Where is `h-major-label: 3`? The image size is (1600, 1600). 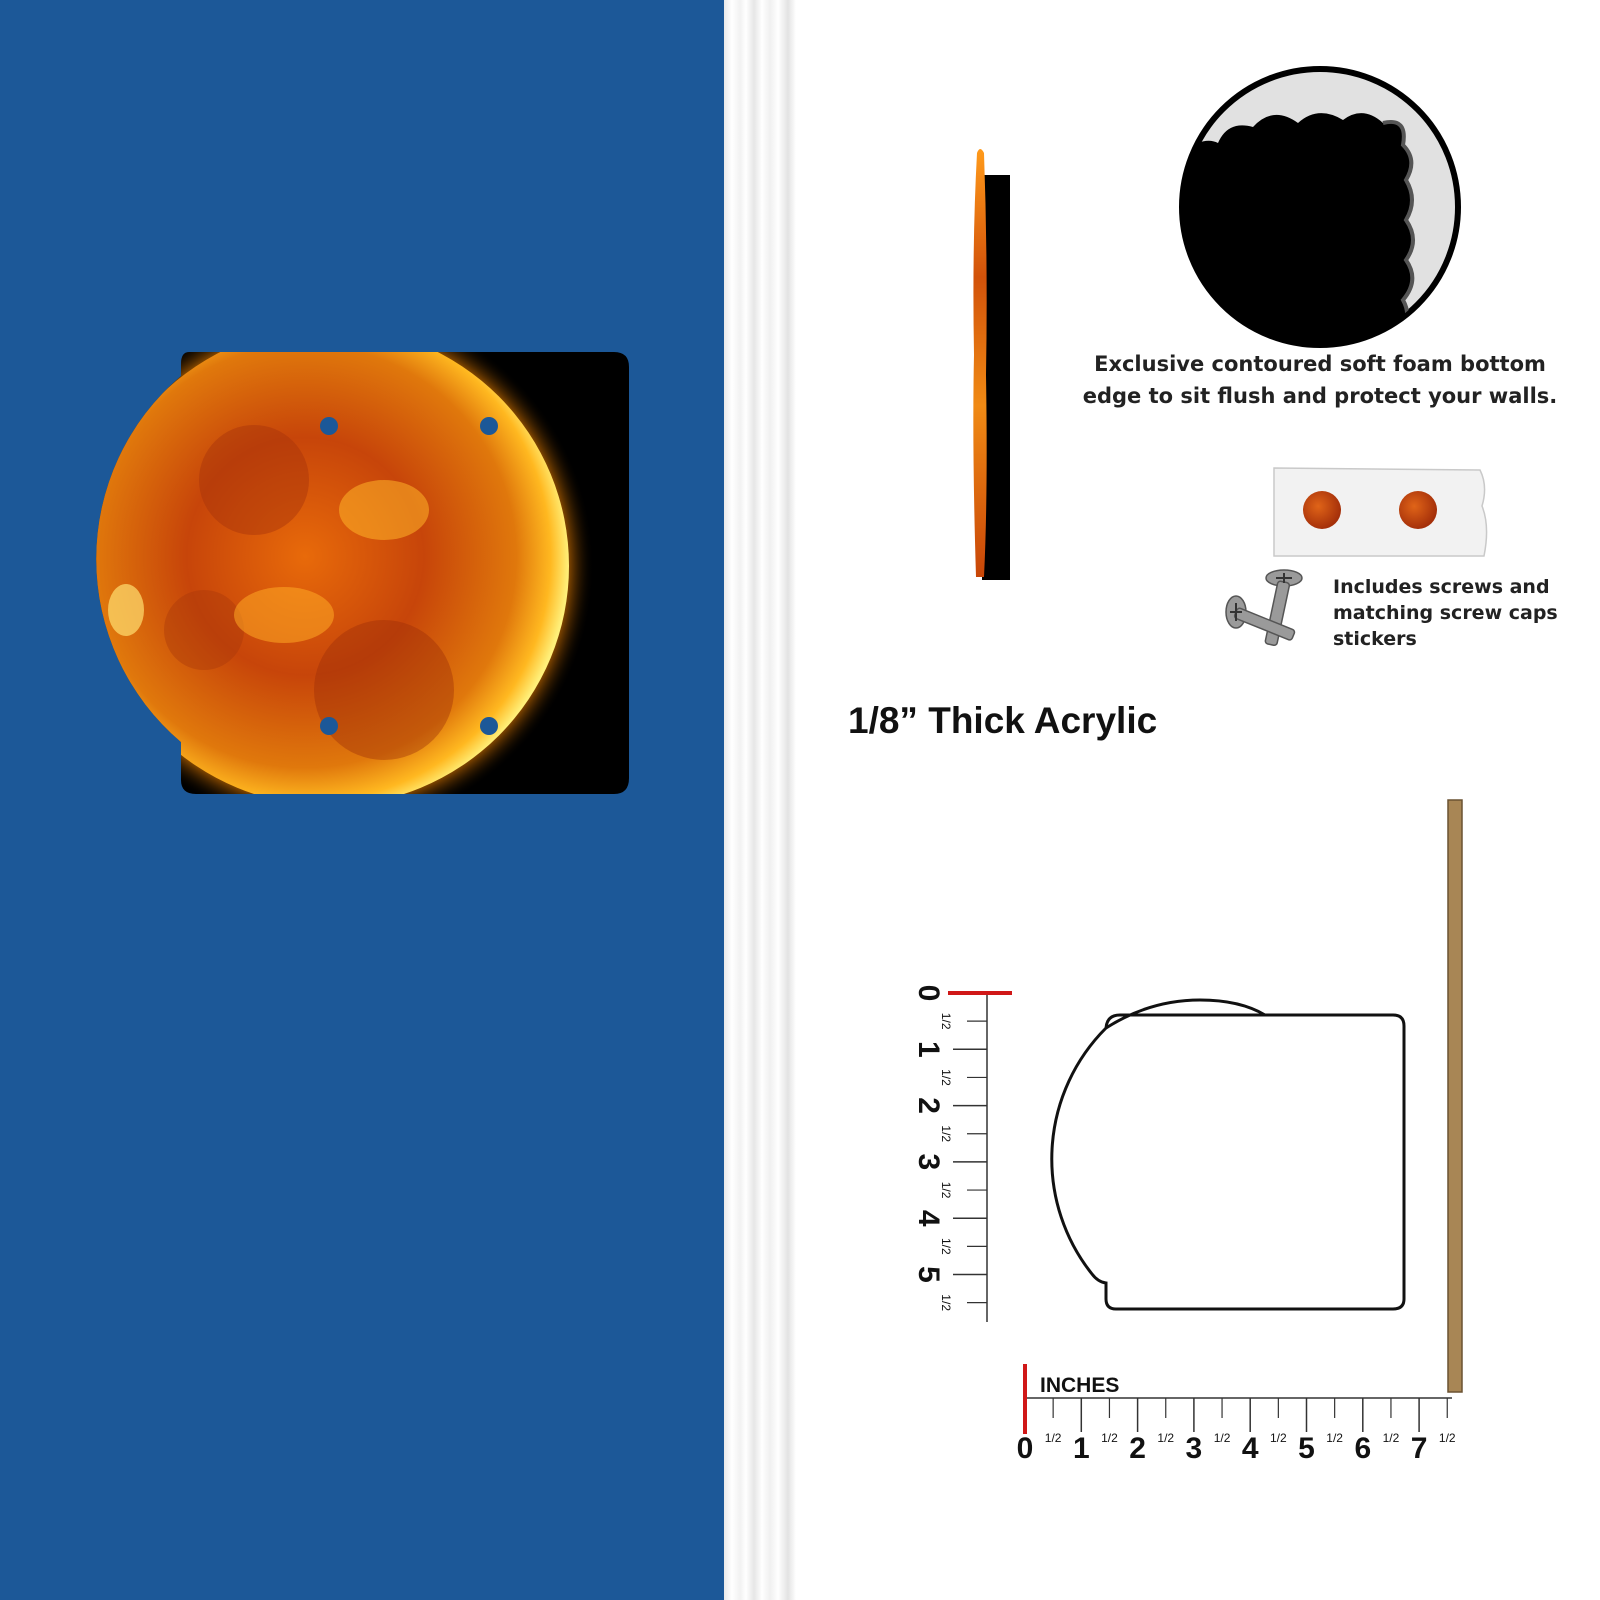 h-major-label: 3 is located at coordinates (1194, 1448).